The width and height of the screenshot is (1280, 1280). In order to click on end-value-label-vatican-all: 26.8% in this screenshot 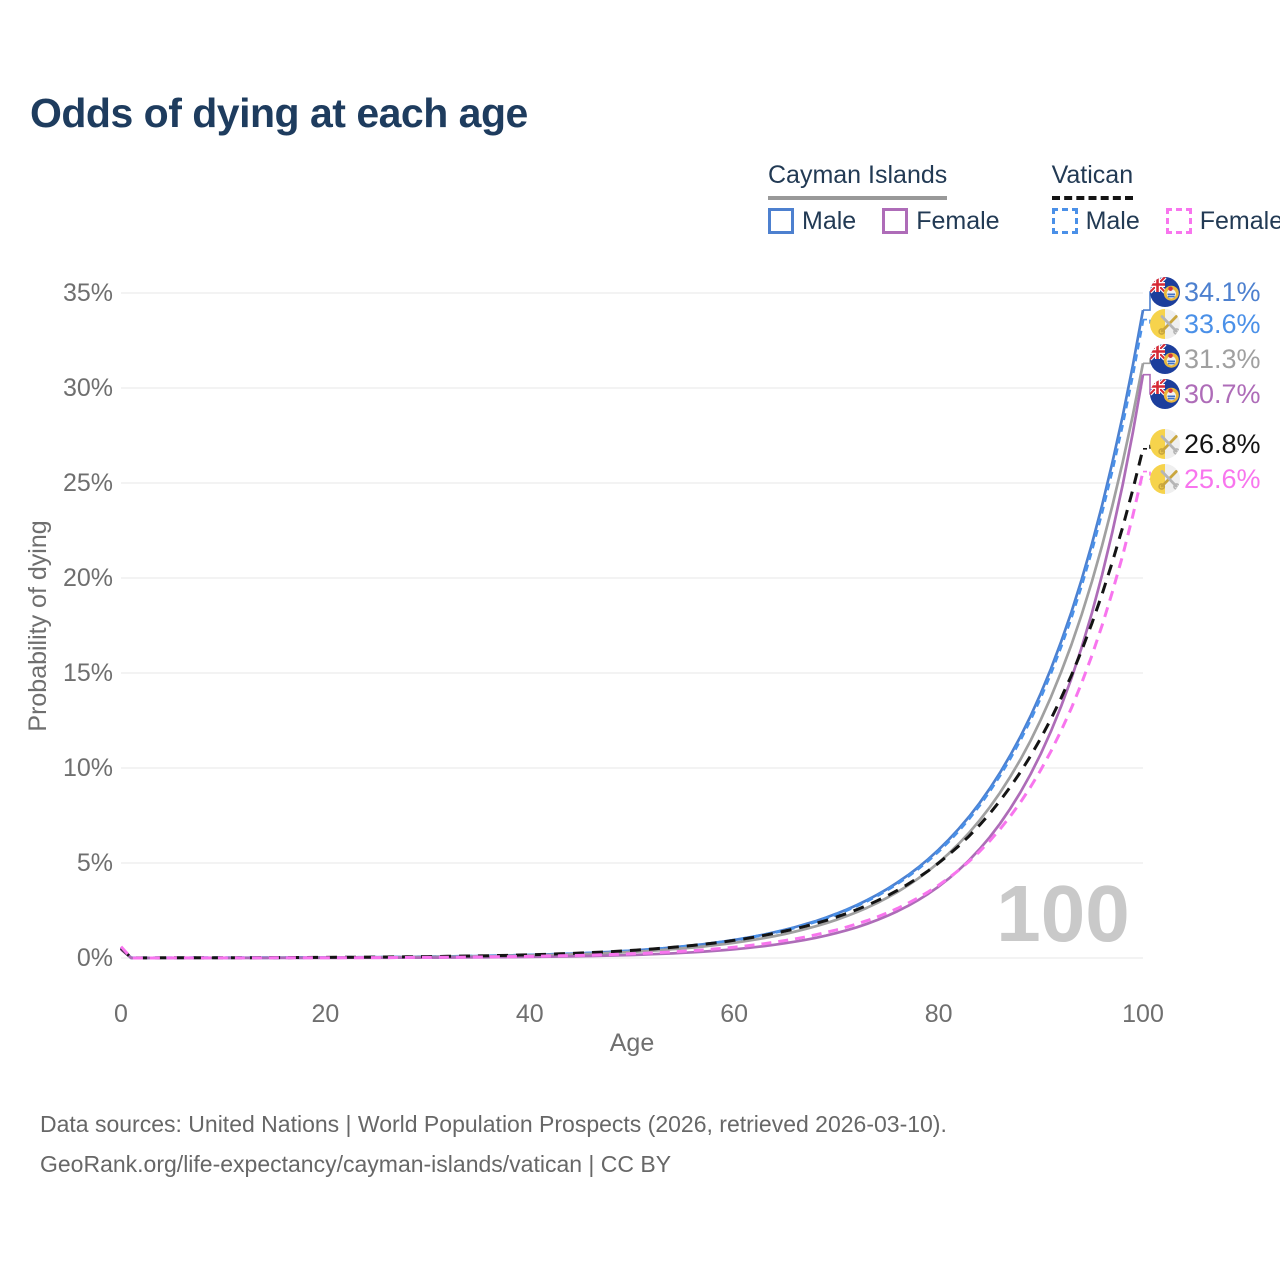, I will do `click(1222, 444)`.